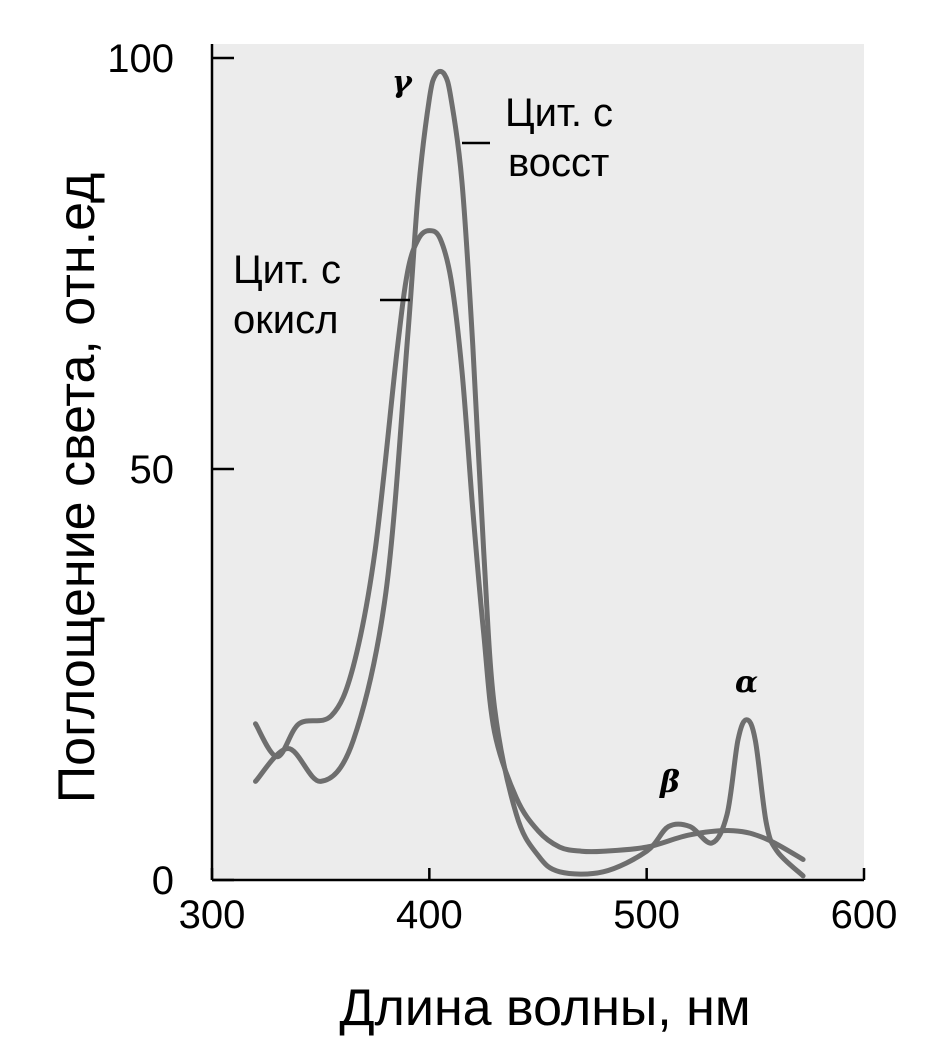 The width and height of the screenshot is (945, 1054). I want to click on x-tick-label: 400, so click(429, 915).